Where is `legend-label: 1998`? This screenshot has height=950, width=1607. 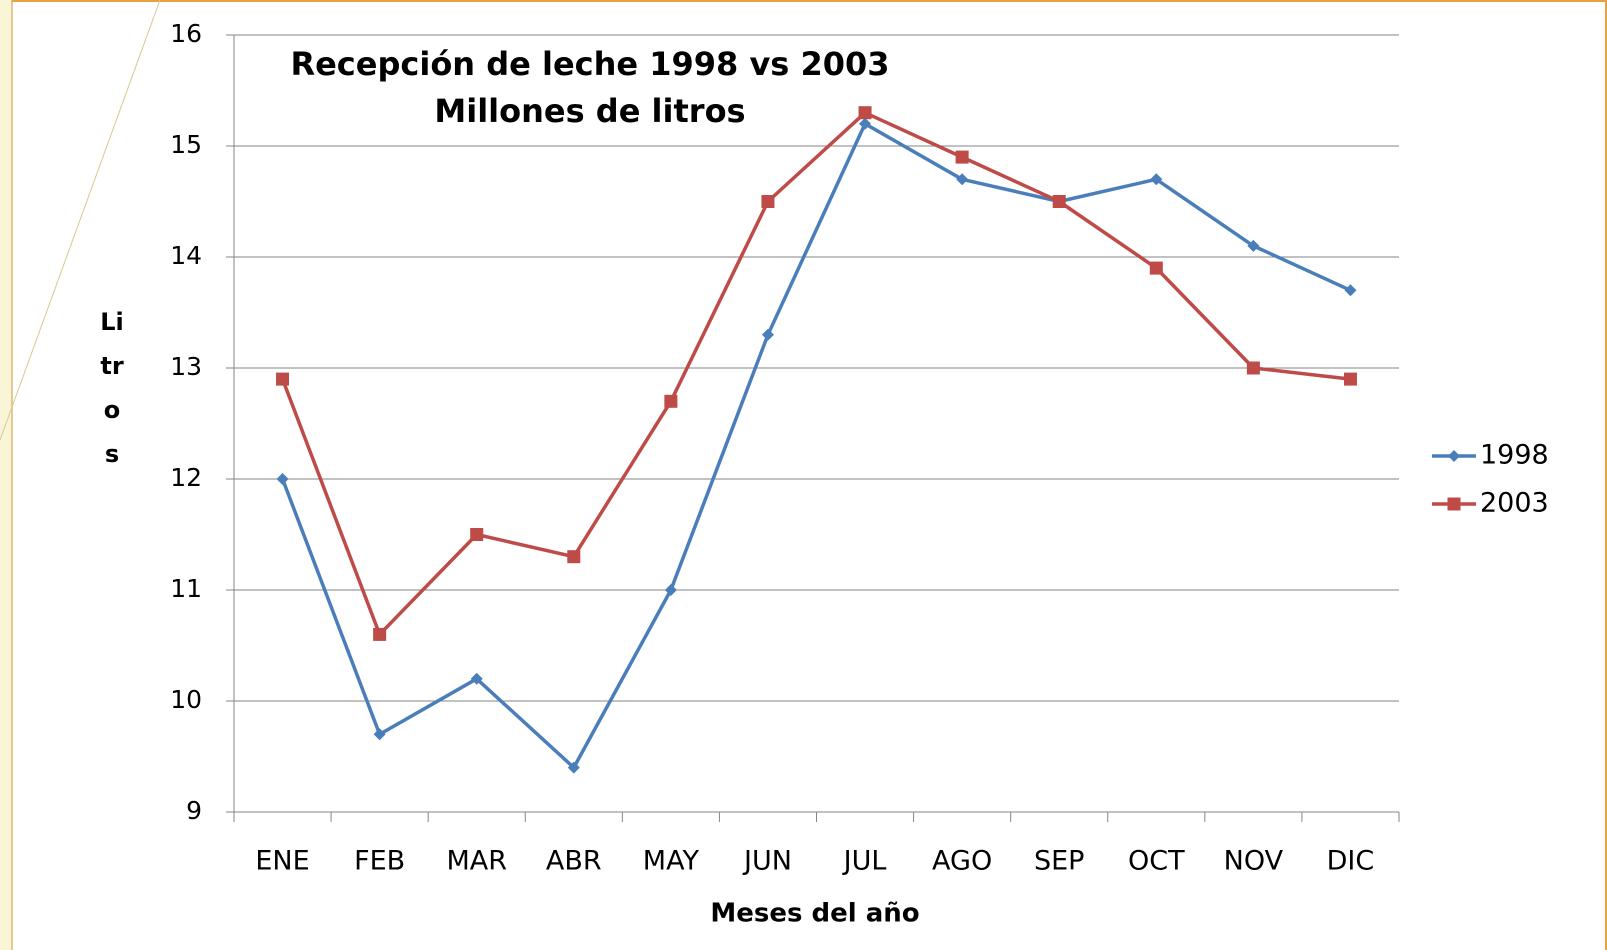
legend-label: 1998 is located at coordinates (1514, 455).